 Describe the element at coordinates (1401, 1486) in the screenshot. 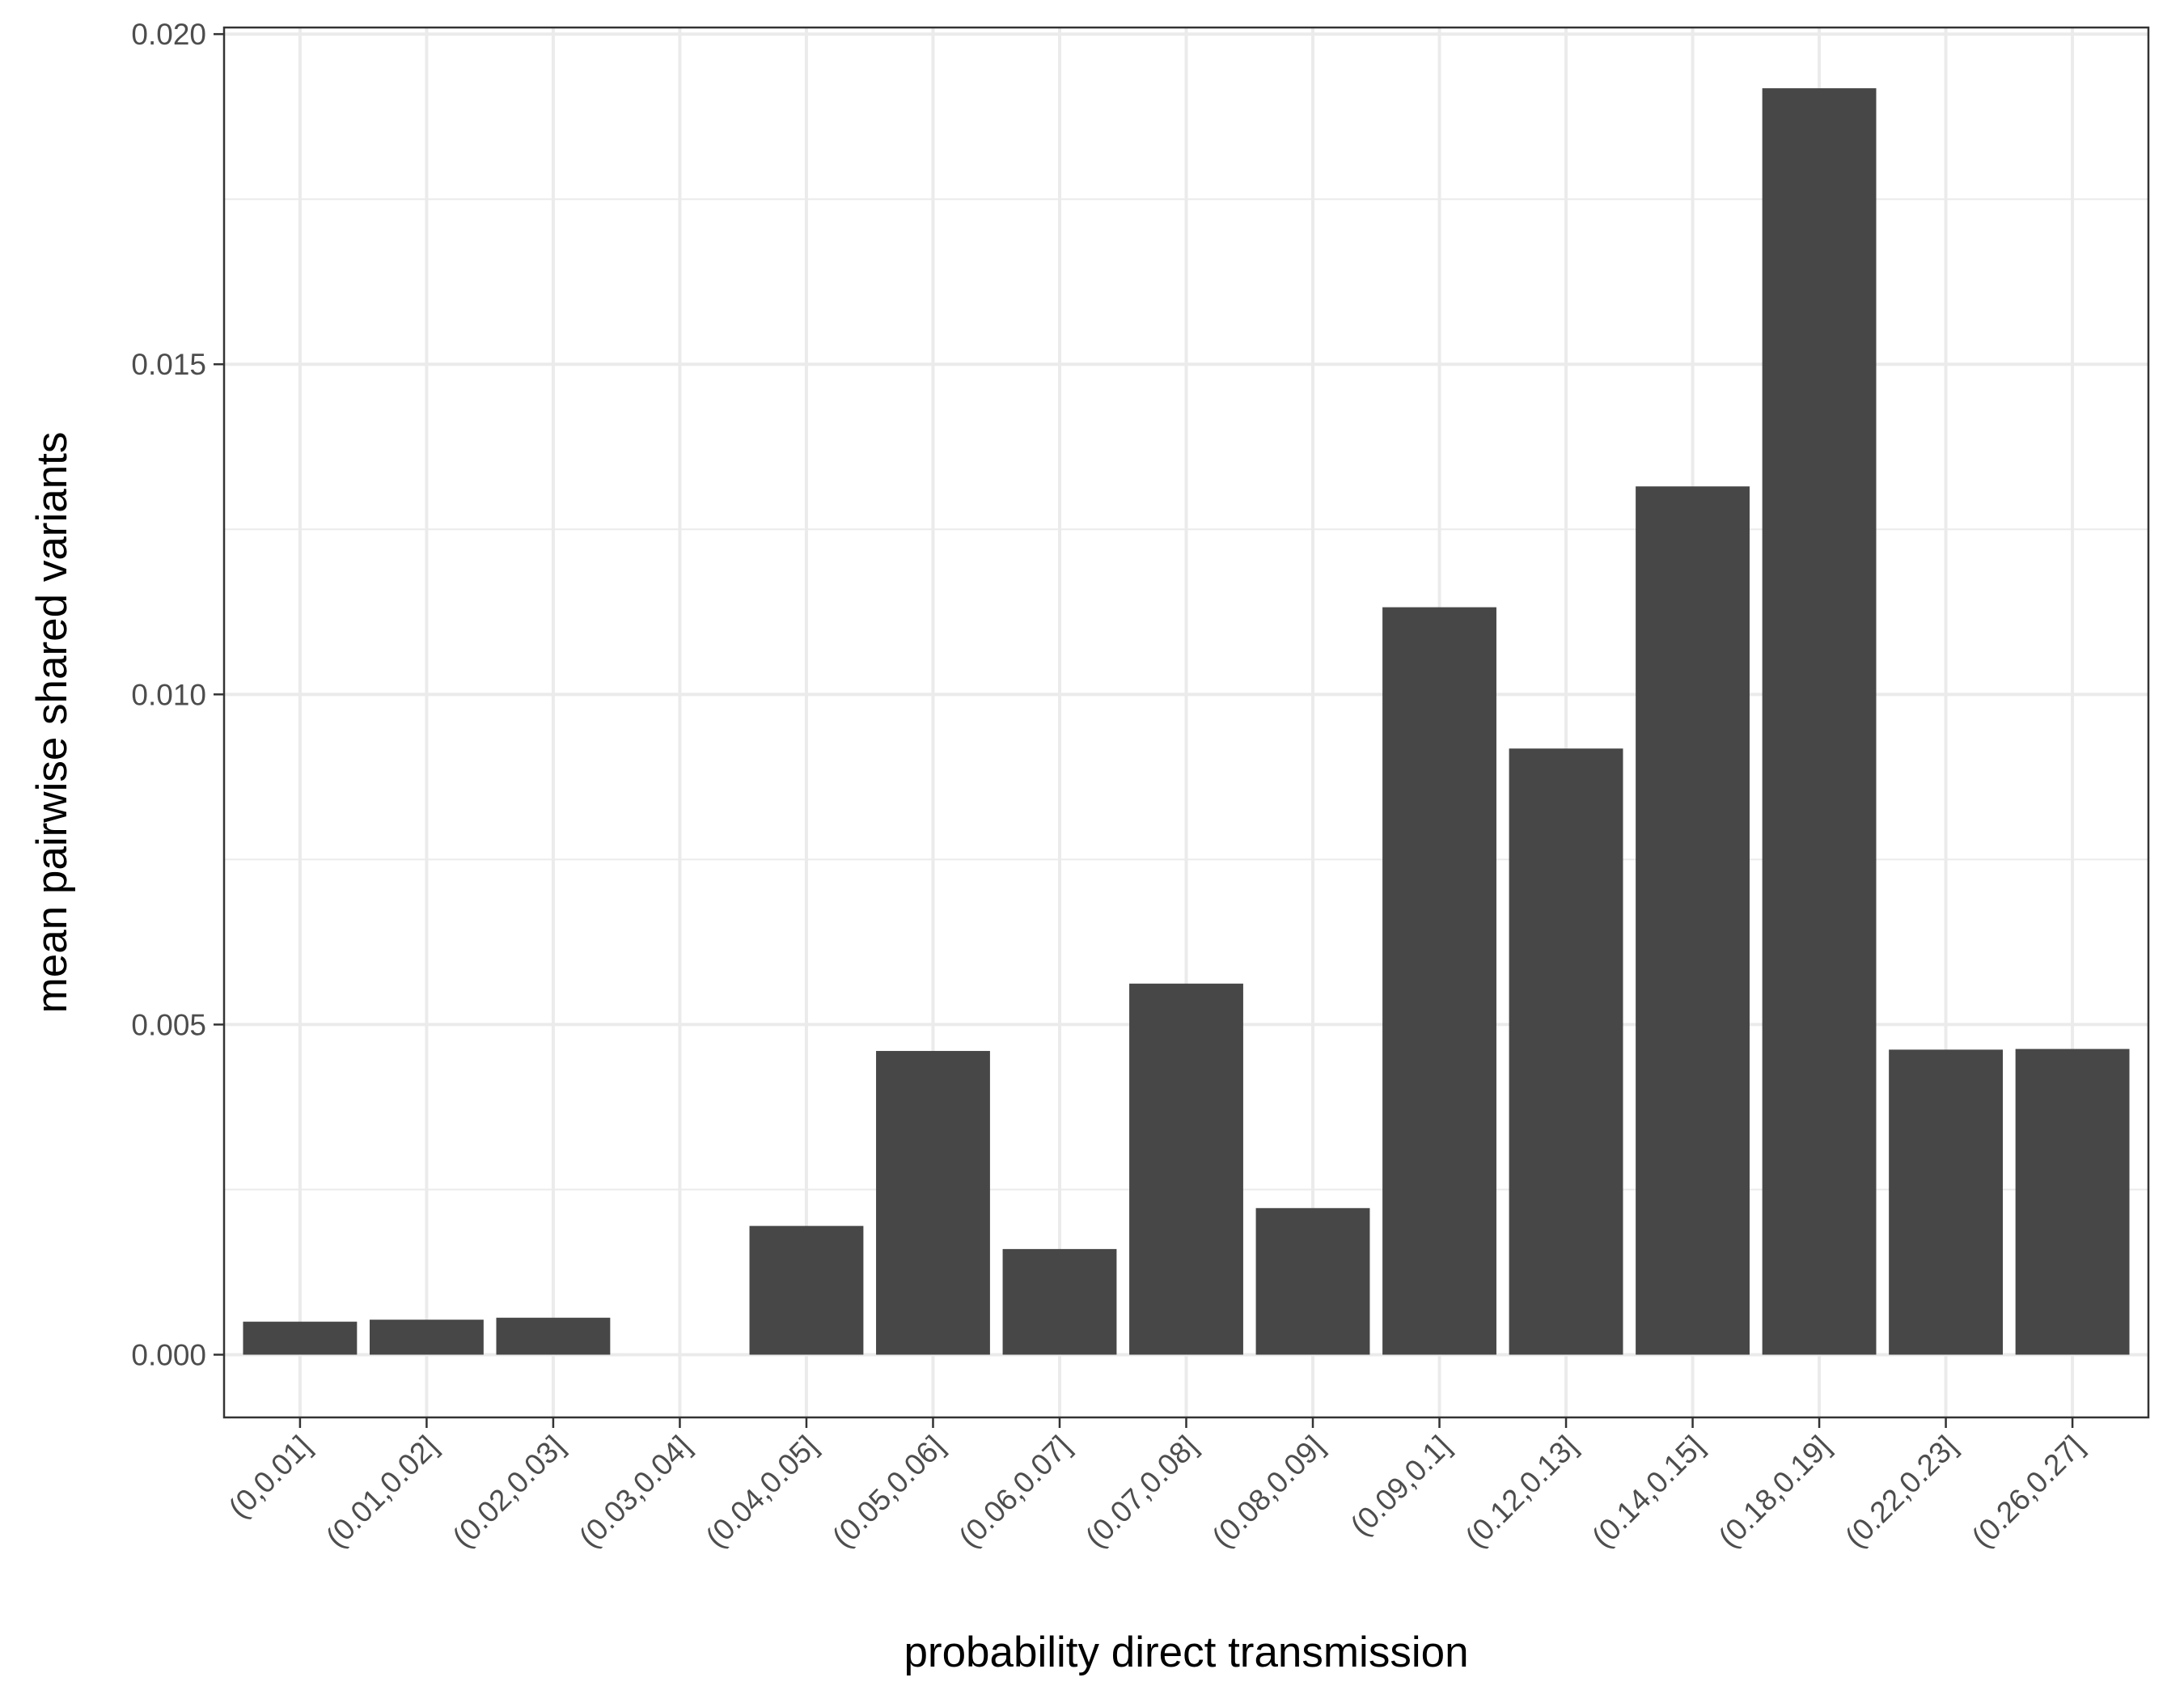

I see `x-tick-label: (0.09,0.1]` at that location.